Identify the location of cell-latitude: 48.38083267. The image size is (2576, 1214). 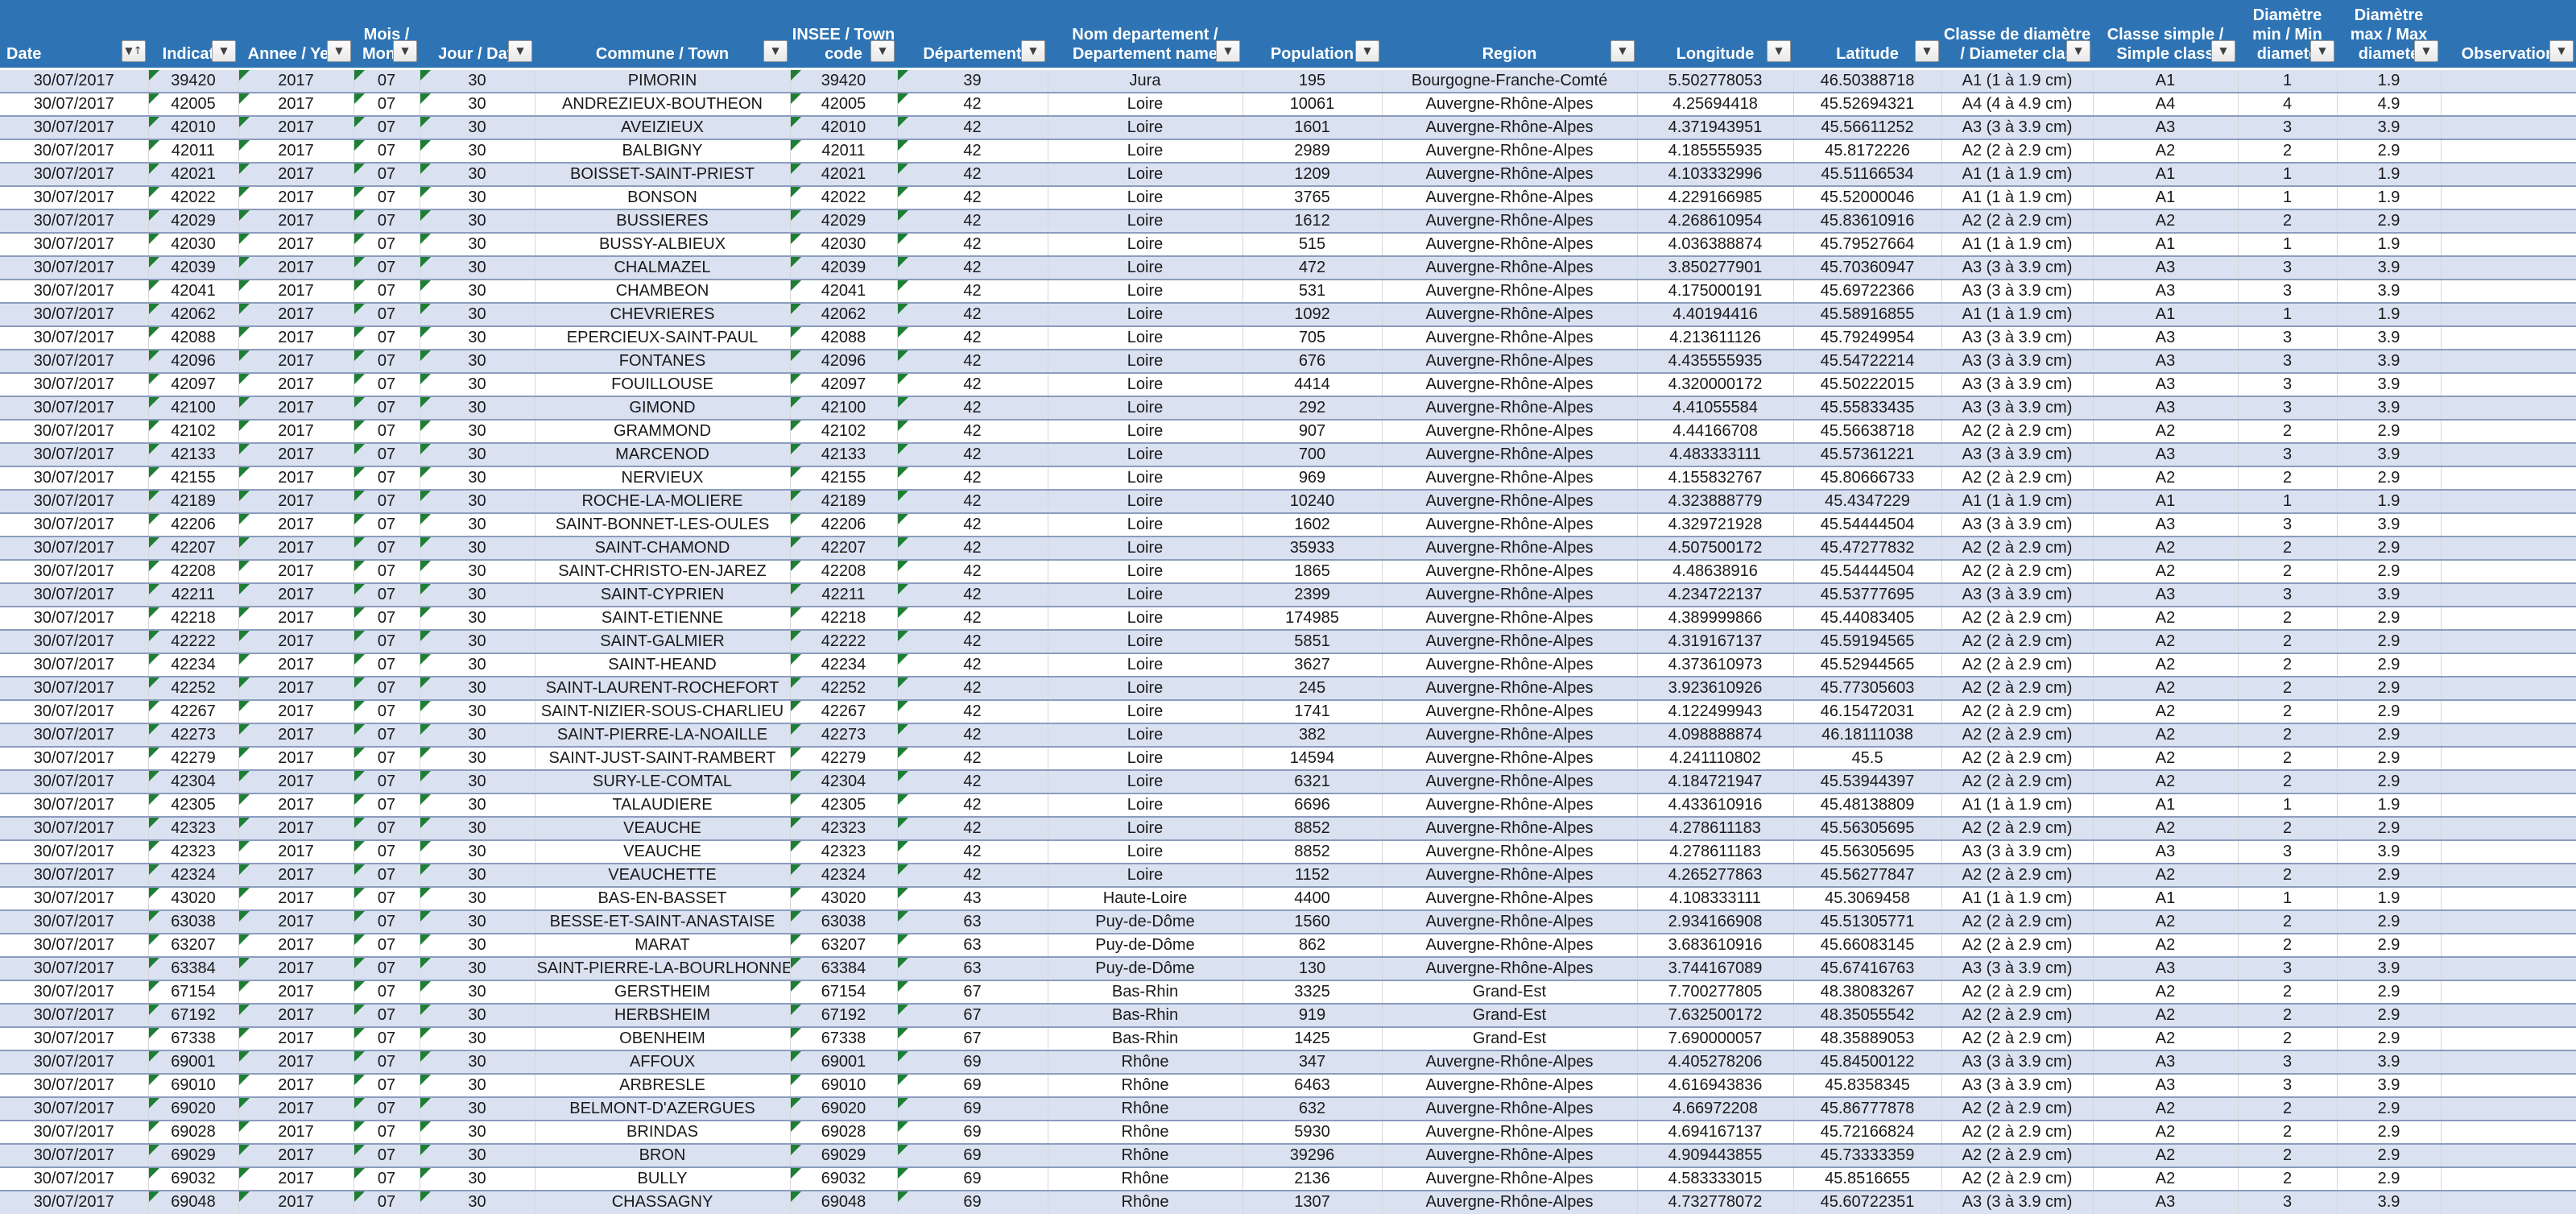
(1867, 991).